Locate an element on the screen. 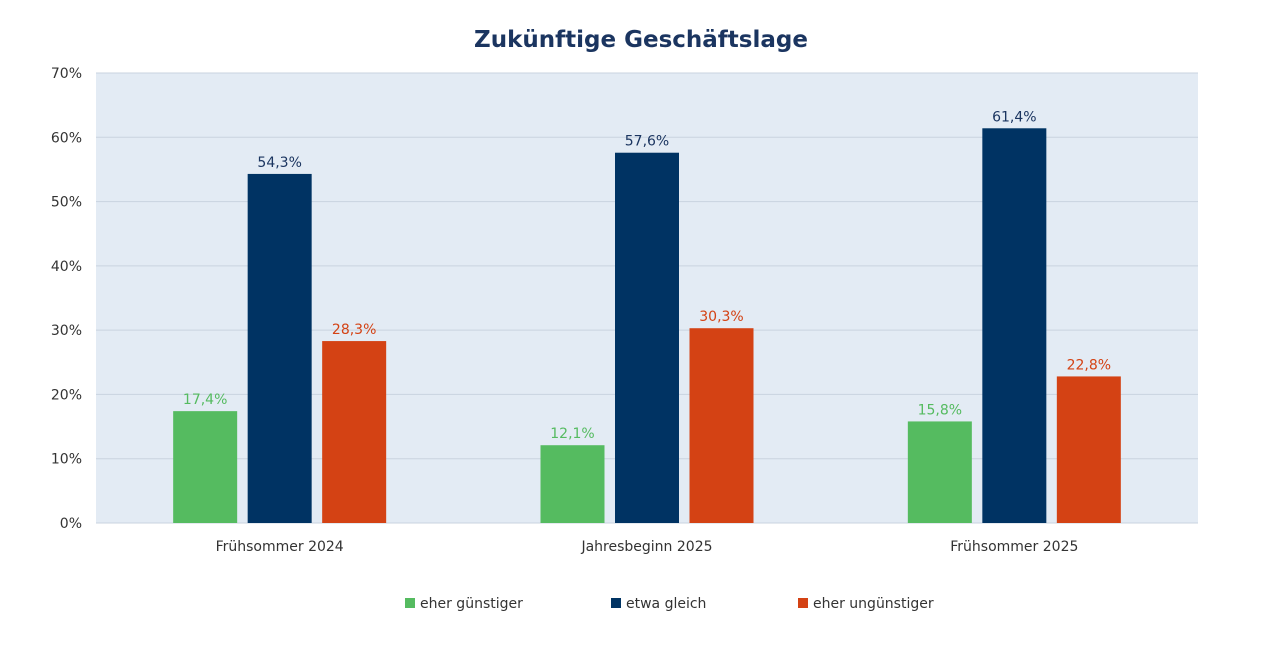 This screenshot has height=646, width=1280. x-tick-label: Frühsommer 2024 is located at coordinates (280, 547).